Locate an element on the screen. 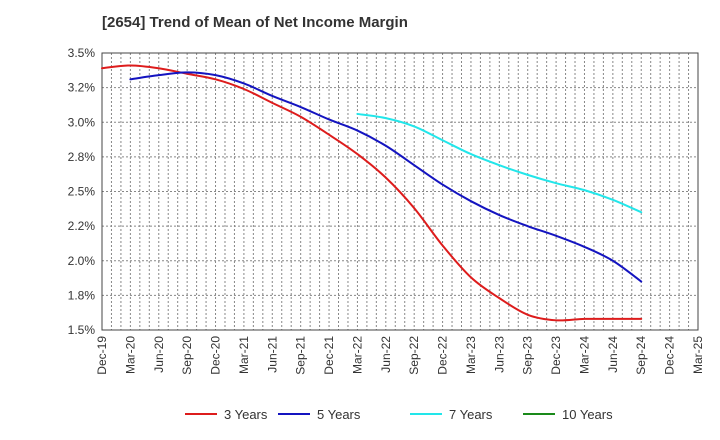  y-tick-label: 2.0% is located at coordinates (82, 261).